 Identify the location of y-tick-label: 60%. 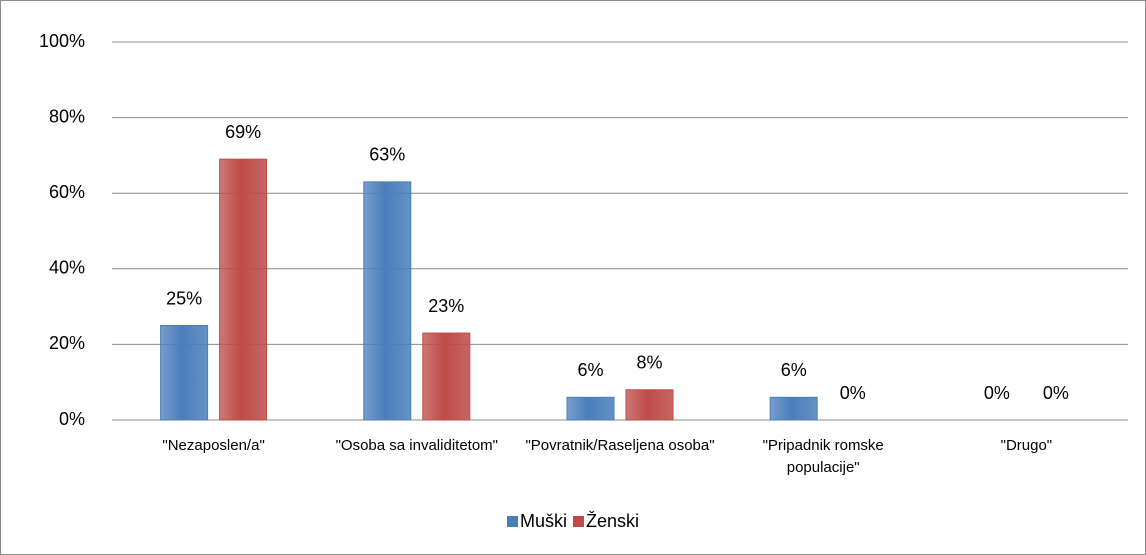
(67, 192).